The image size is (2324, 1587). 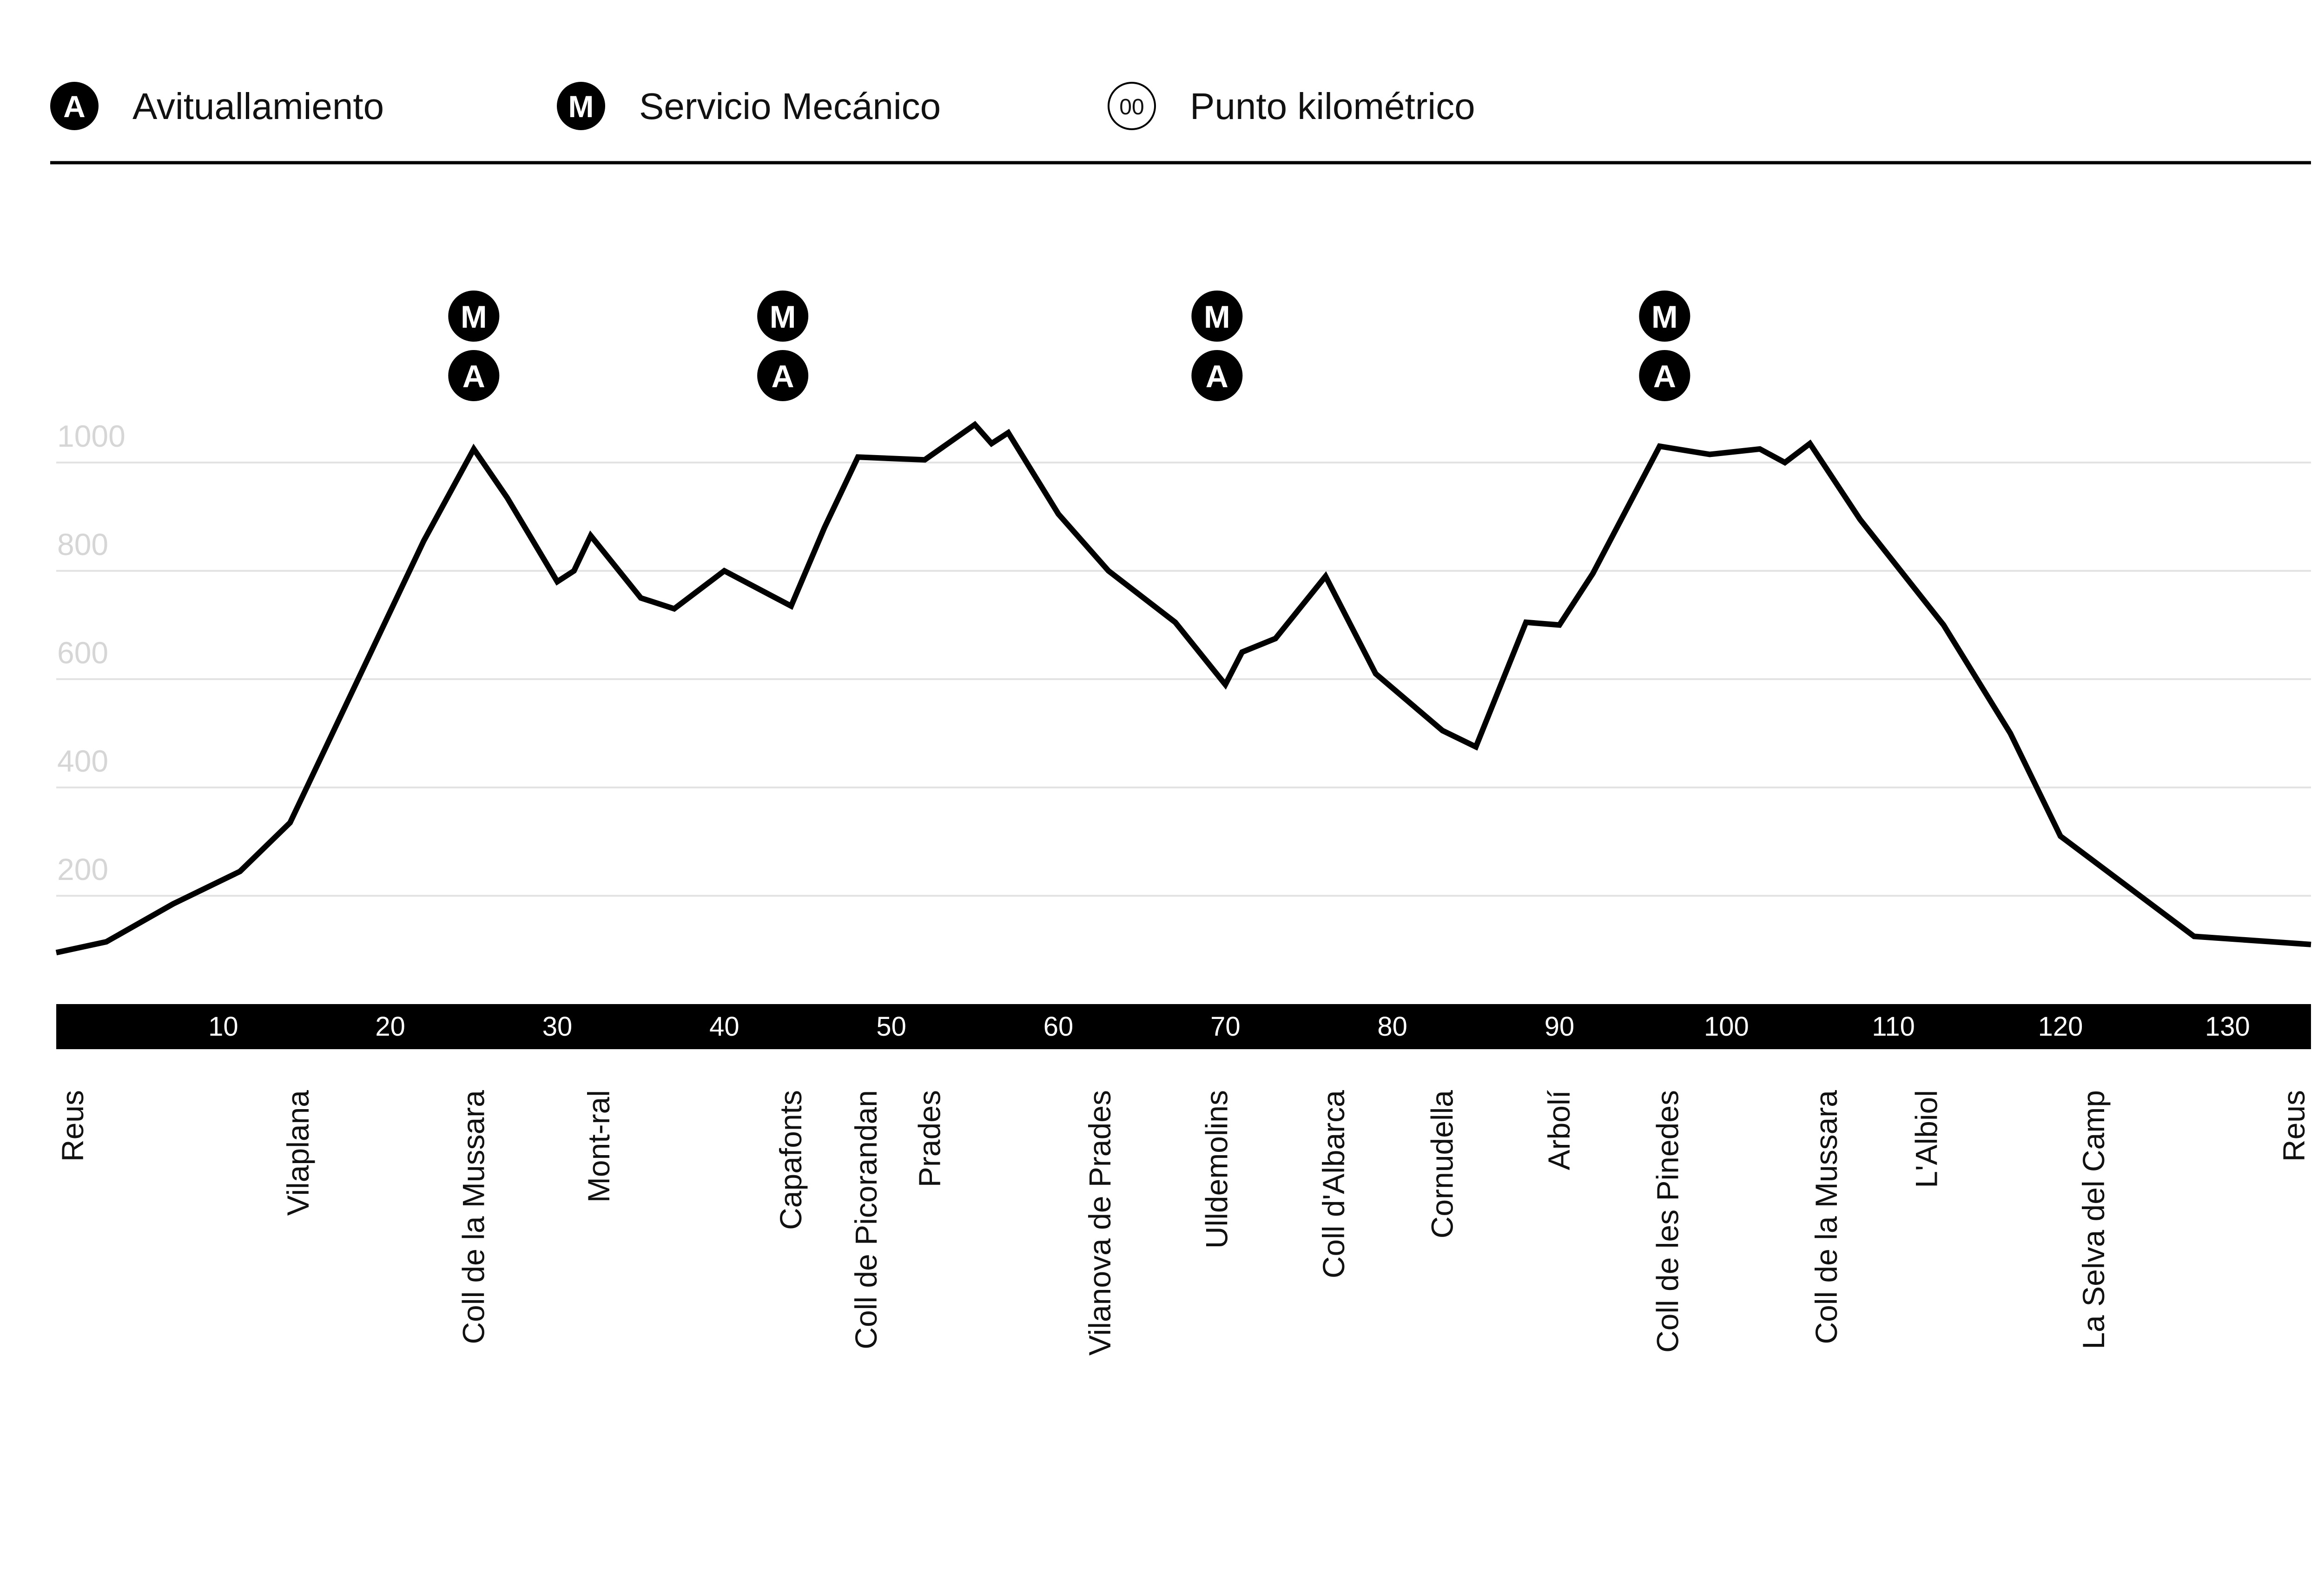 What do you see at coordinates (82, 652) in the screenshot?
I see `y-tick-label: 600` at bounding box center [82, 652].